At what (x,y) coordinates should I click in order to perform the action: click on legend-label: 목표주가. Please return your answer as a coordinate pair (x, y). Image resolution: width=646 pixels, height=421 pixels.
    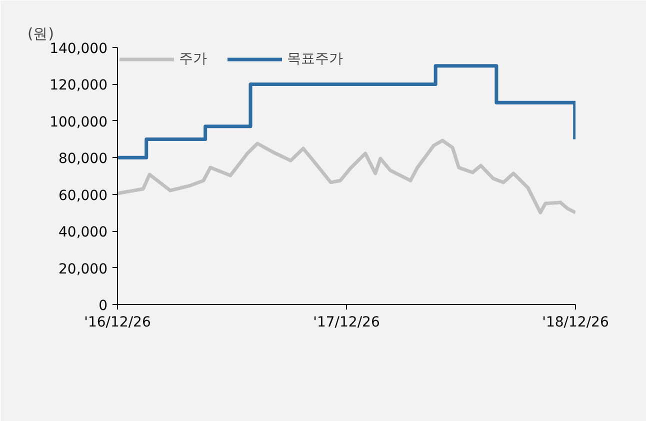
    Looking at the image, I should click on (315, 59).